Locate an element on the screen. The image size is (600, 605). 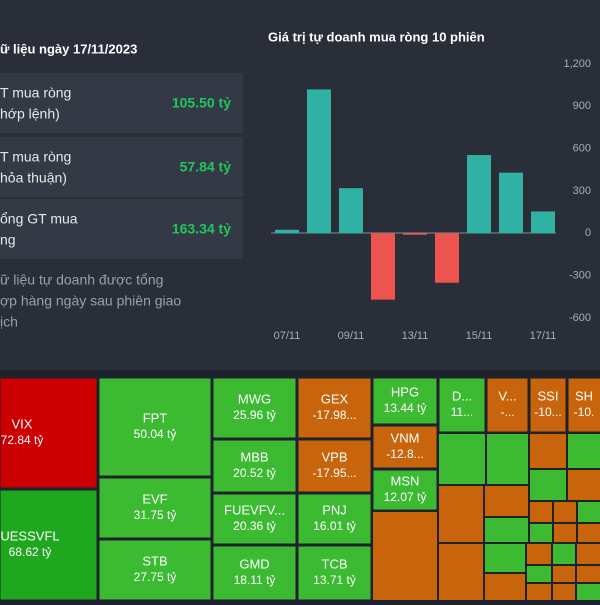
tile-value: 16.01 tỷ is located at coordinates (334, 526).